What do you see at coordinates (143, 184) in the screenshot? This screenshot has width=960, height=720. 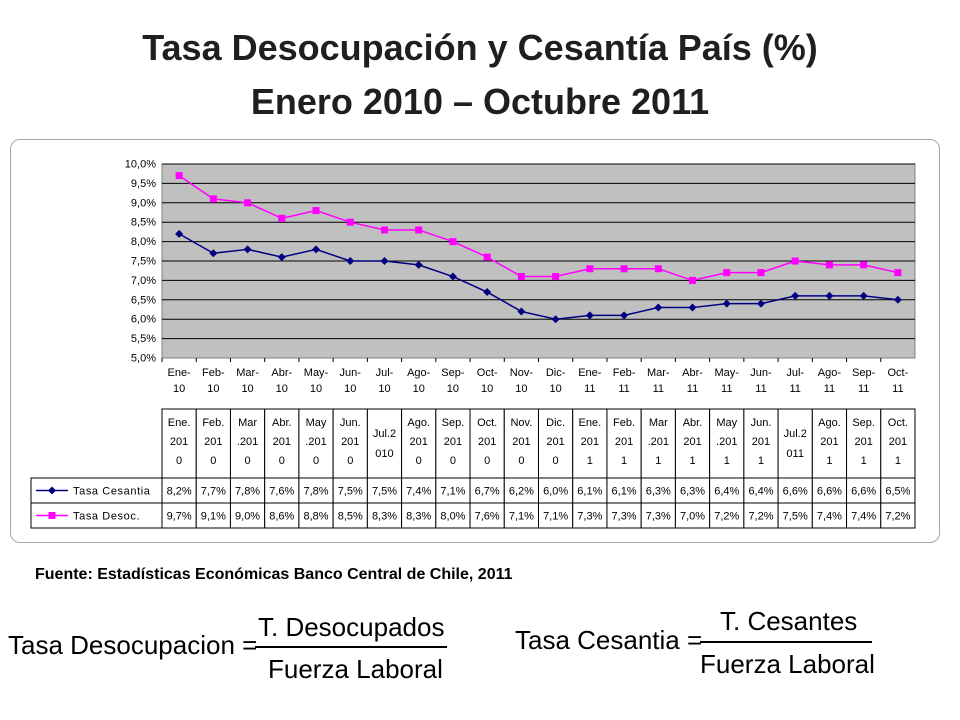 I see `y-tick-label: 9,5%` at bounding box center [143, 184].